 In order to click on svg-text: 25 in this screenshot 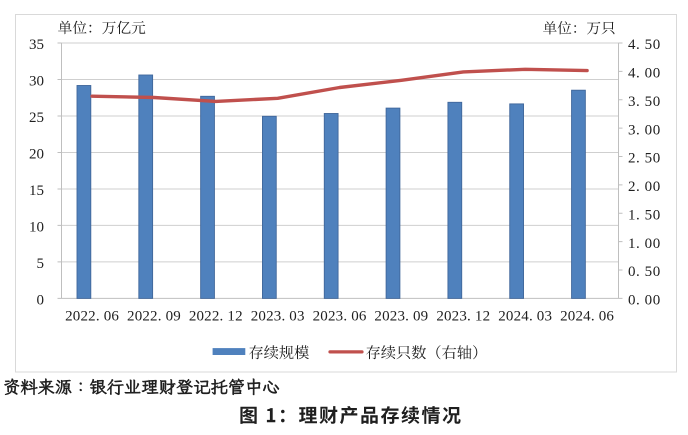, I will do `click(36, 118)`.